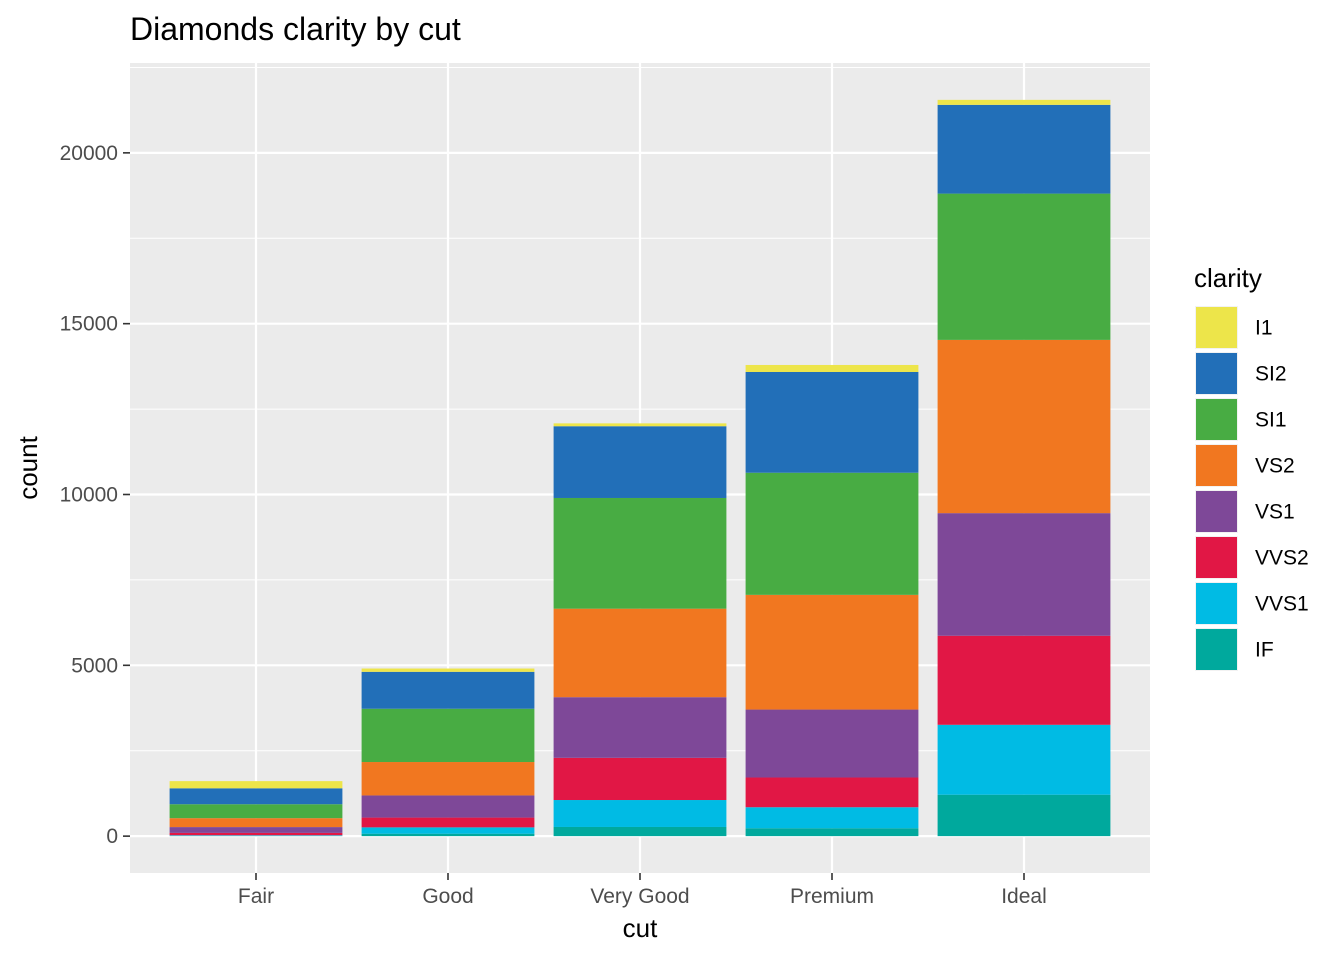  I want to click on y-tick-label: 0, so click(112, 836).